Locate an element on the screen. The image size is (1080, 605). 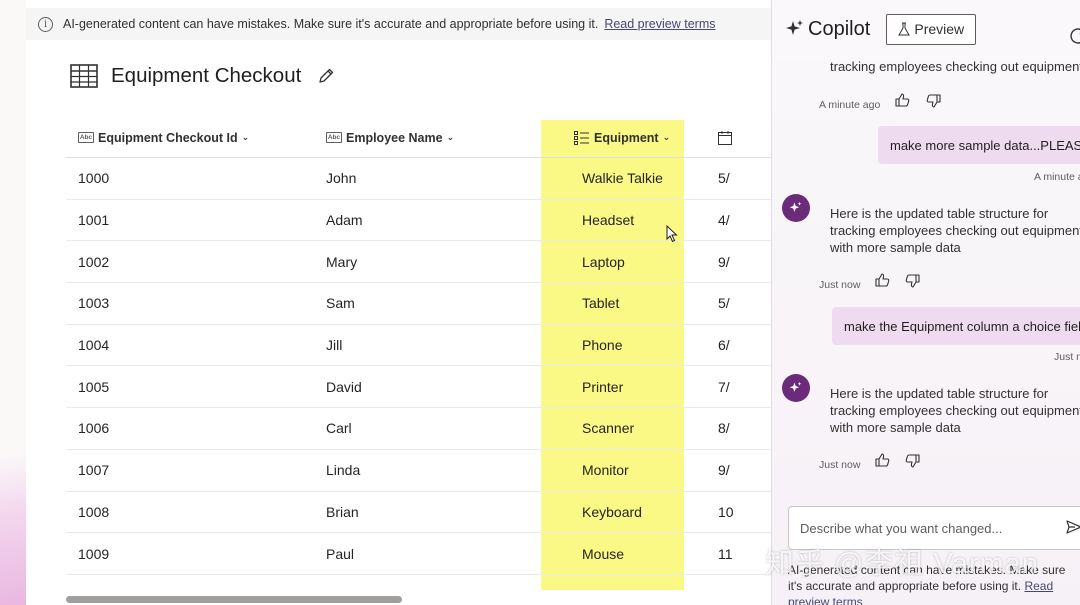
column-header-employee-name: Abc Employee Name ⌄ is located at coordinates (390, 137).